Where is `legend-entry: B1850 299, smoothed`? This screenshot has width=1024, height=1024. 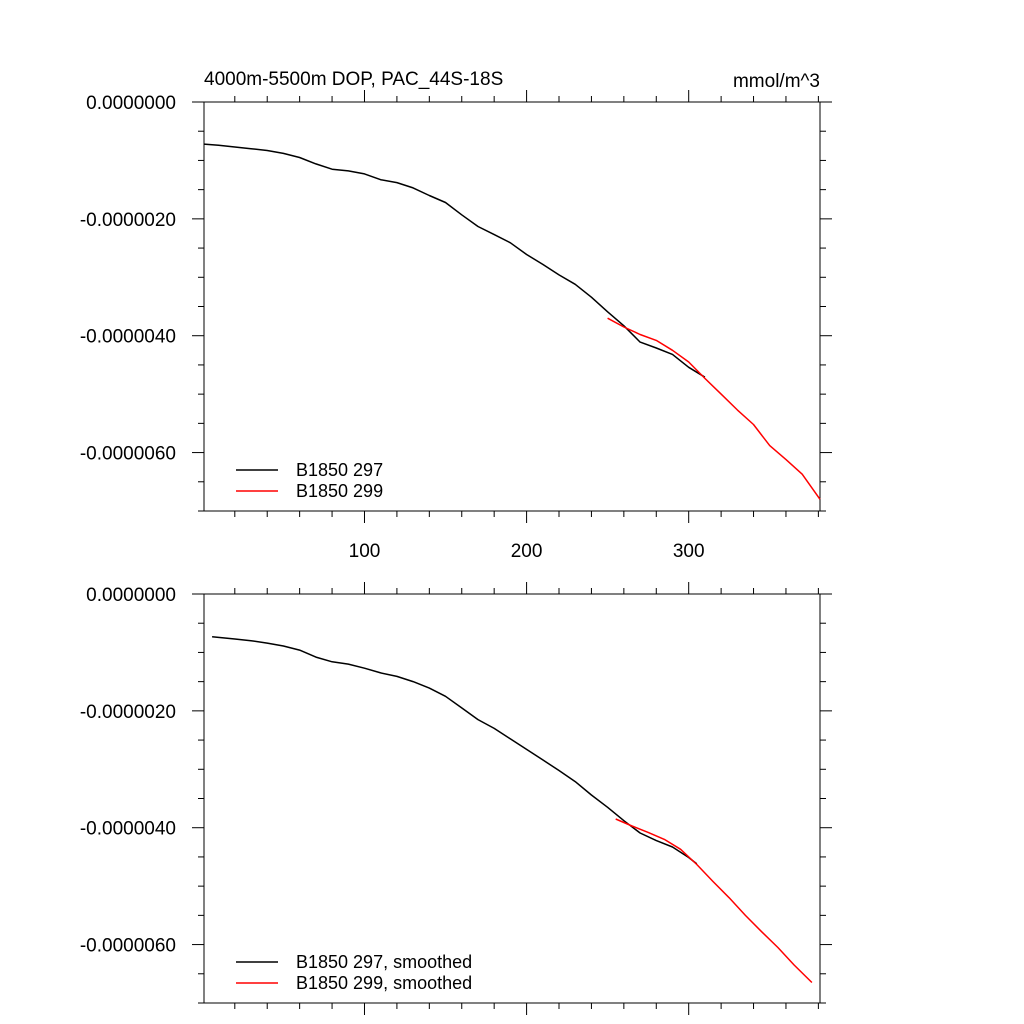 legend-entry: B1850 299, smoothed is located at coordinates (384, 983).